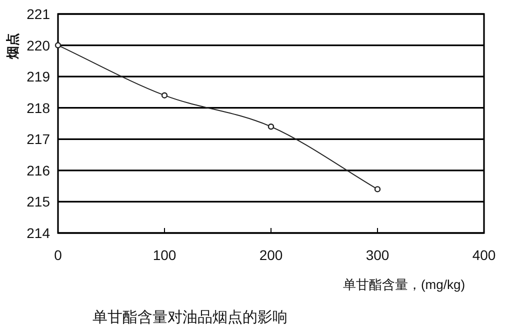 The image size is (508, 334). Describe the element at coordinates (404, 284) in the screenshot. I see `x-axis-title: 单甘酯含量，(mg/kg)` at that location.